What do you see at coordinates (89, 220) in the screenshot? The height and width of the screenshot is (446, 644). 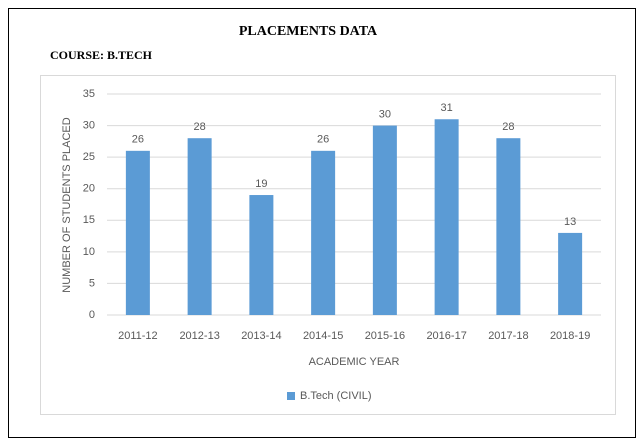 I see `y-tick-label: 15` at bounding box center [89, 220].